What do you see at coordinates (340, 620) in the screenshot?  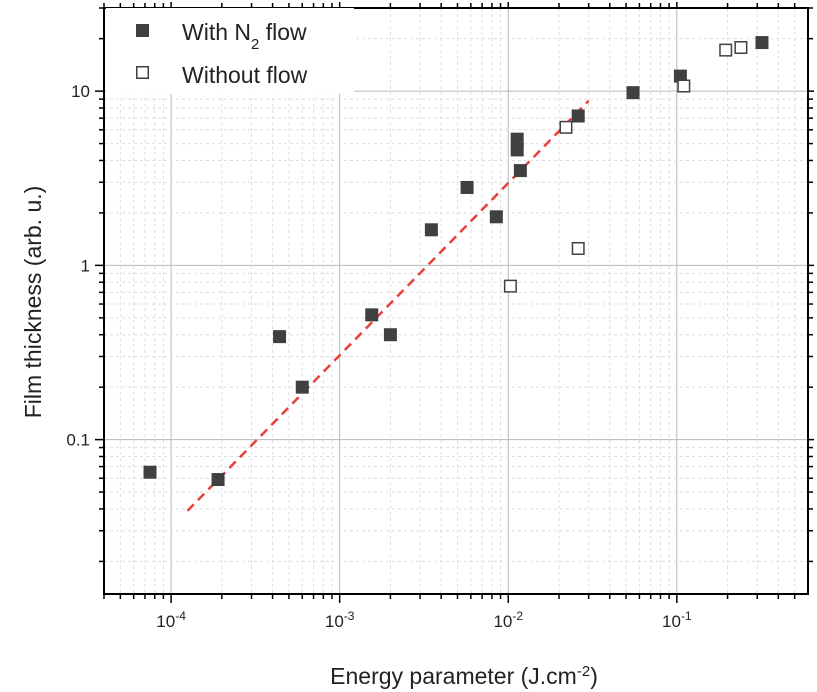 I see `x-tick-label: 10⁻³` at bounding box center [340, 620].